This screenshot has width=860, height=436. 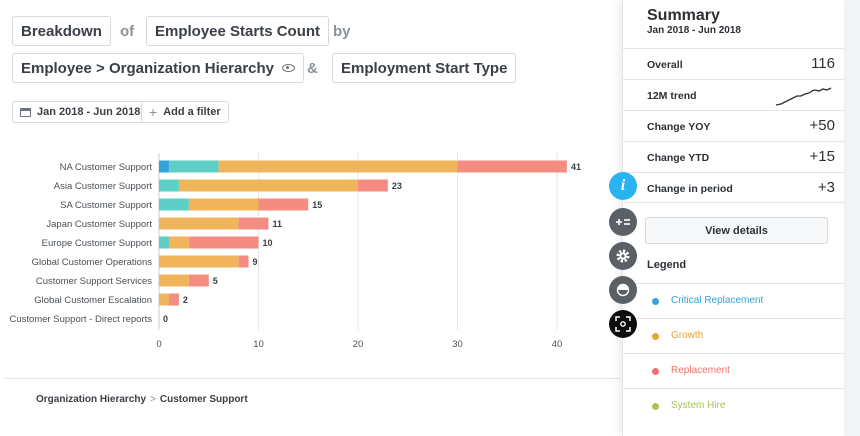 I want to click on breakdown-pill: Breakdown, so click(x=61, y=31).